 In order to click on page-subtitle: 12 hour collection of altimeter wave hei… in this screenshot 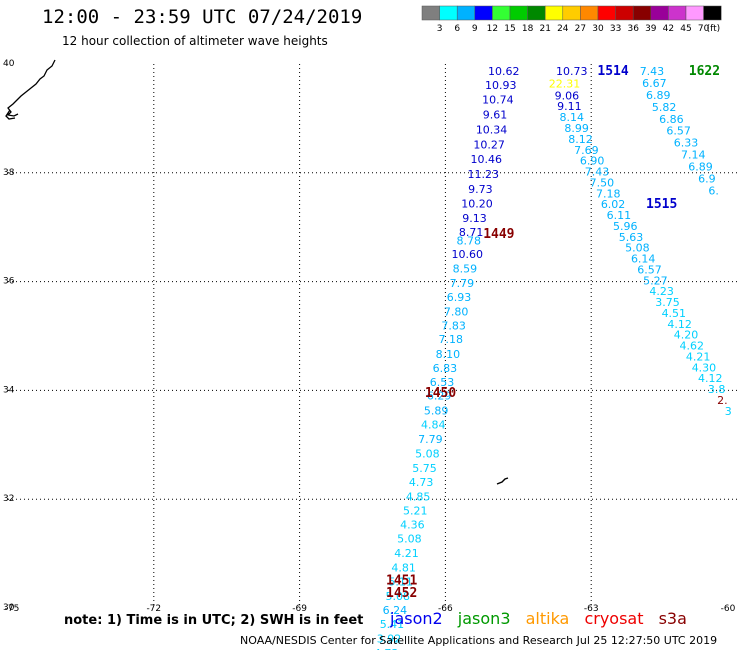, I will do `click(195, 41)`.